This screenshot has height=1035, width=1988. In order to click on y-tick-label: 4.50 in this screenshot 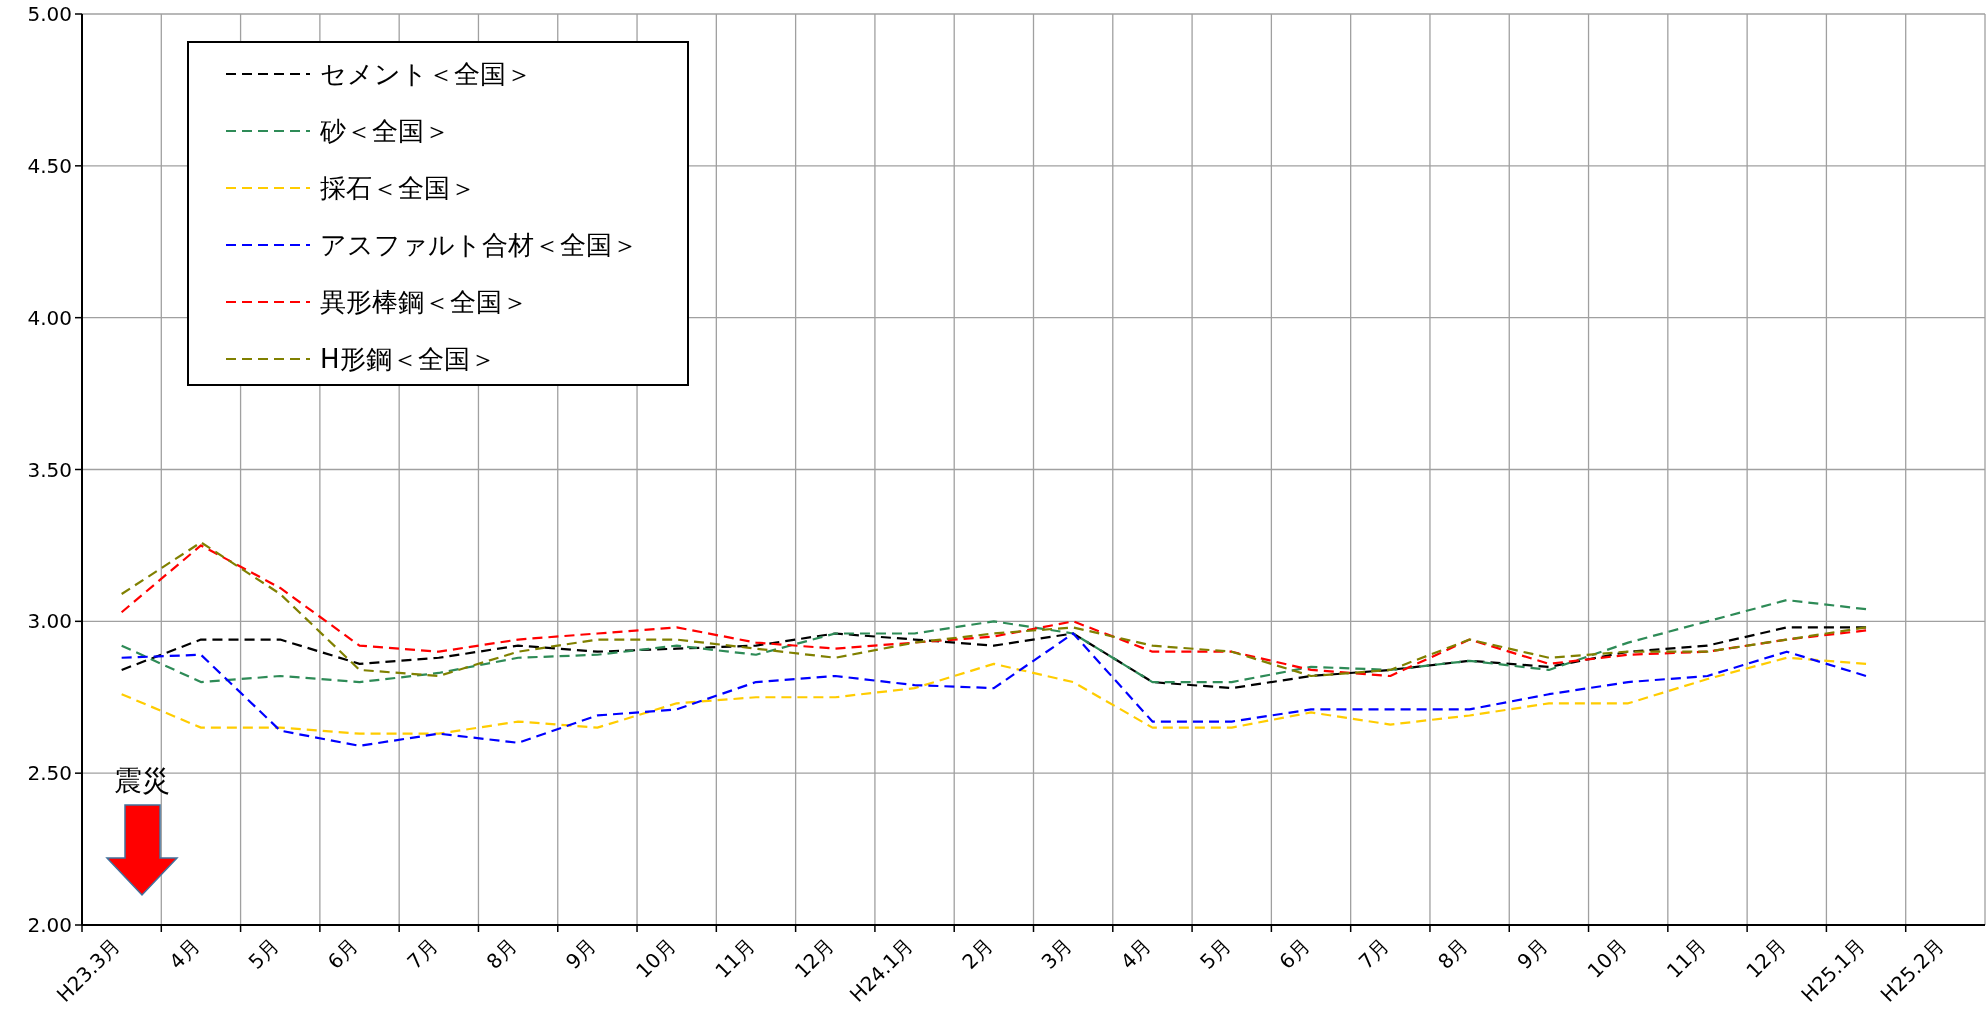, I will do `click(49, 165)`.